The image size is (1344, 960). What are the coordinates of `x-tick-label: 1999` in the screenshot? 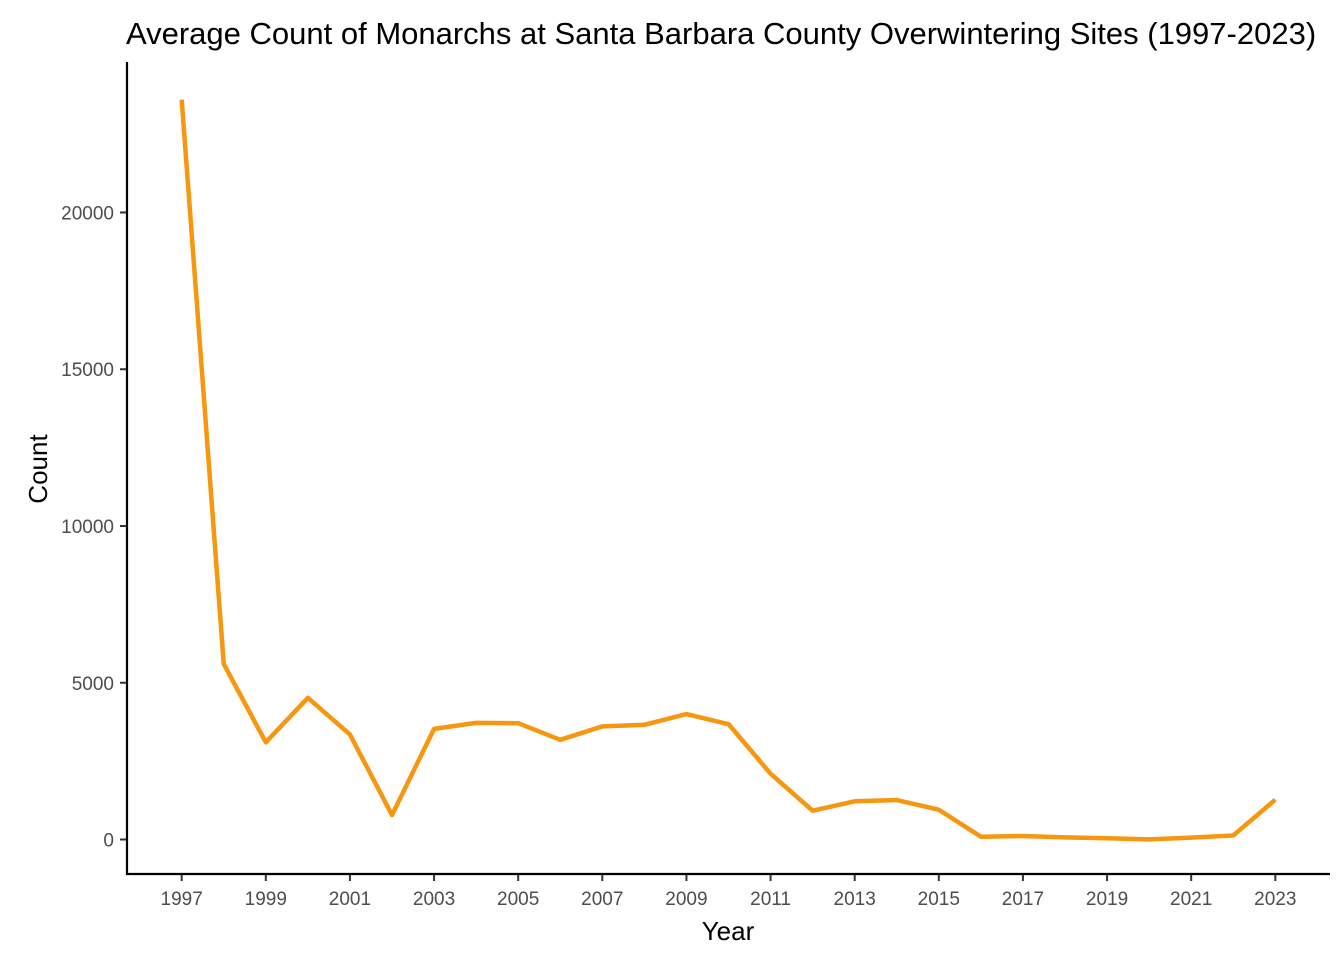 It's located at (266, 899).